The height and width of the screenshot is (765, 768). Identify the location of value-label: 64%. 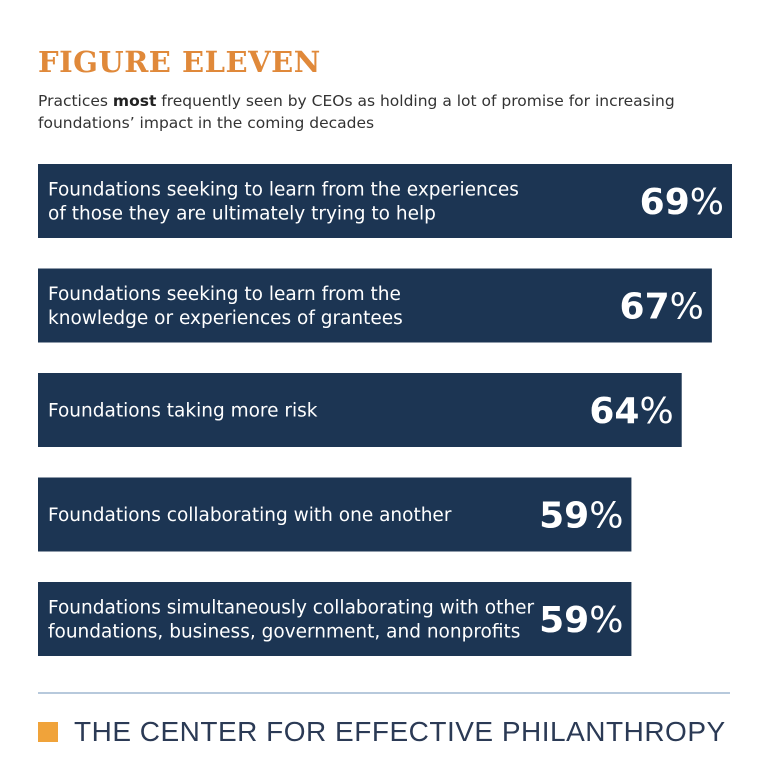
(631, 411).